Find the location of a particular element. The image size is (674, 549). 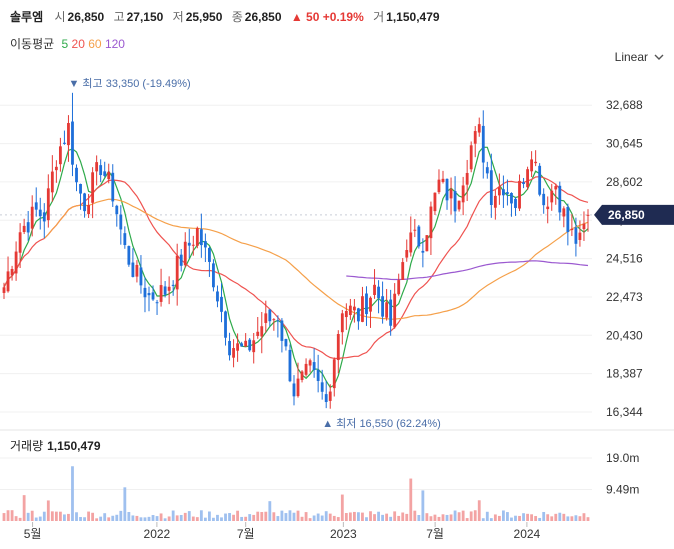

ma-120-line is located at coordinates (467, 270).